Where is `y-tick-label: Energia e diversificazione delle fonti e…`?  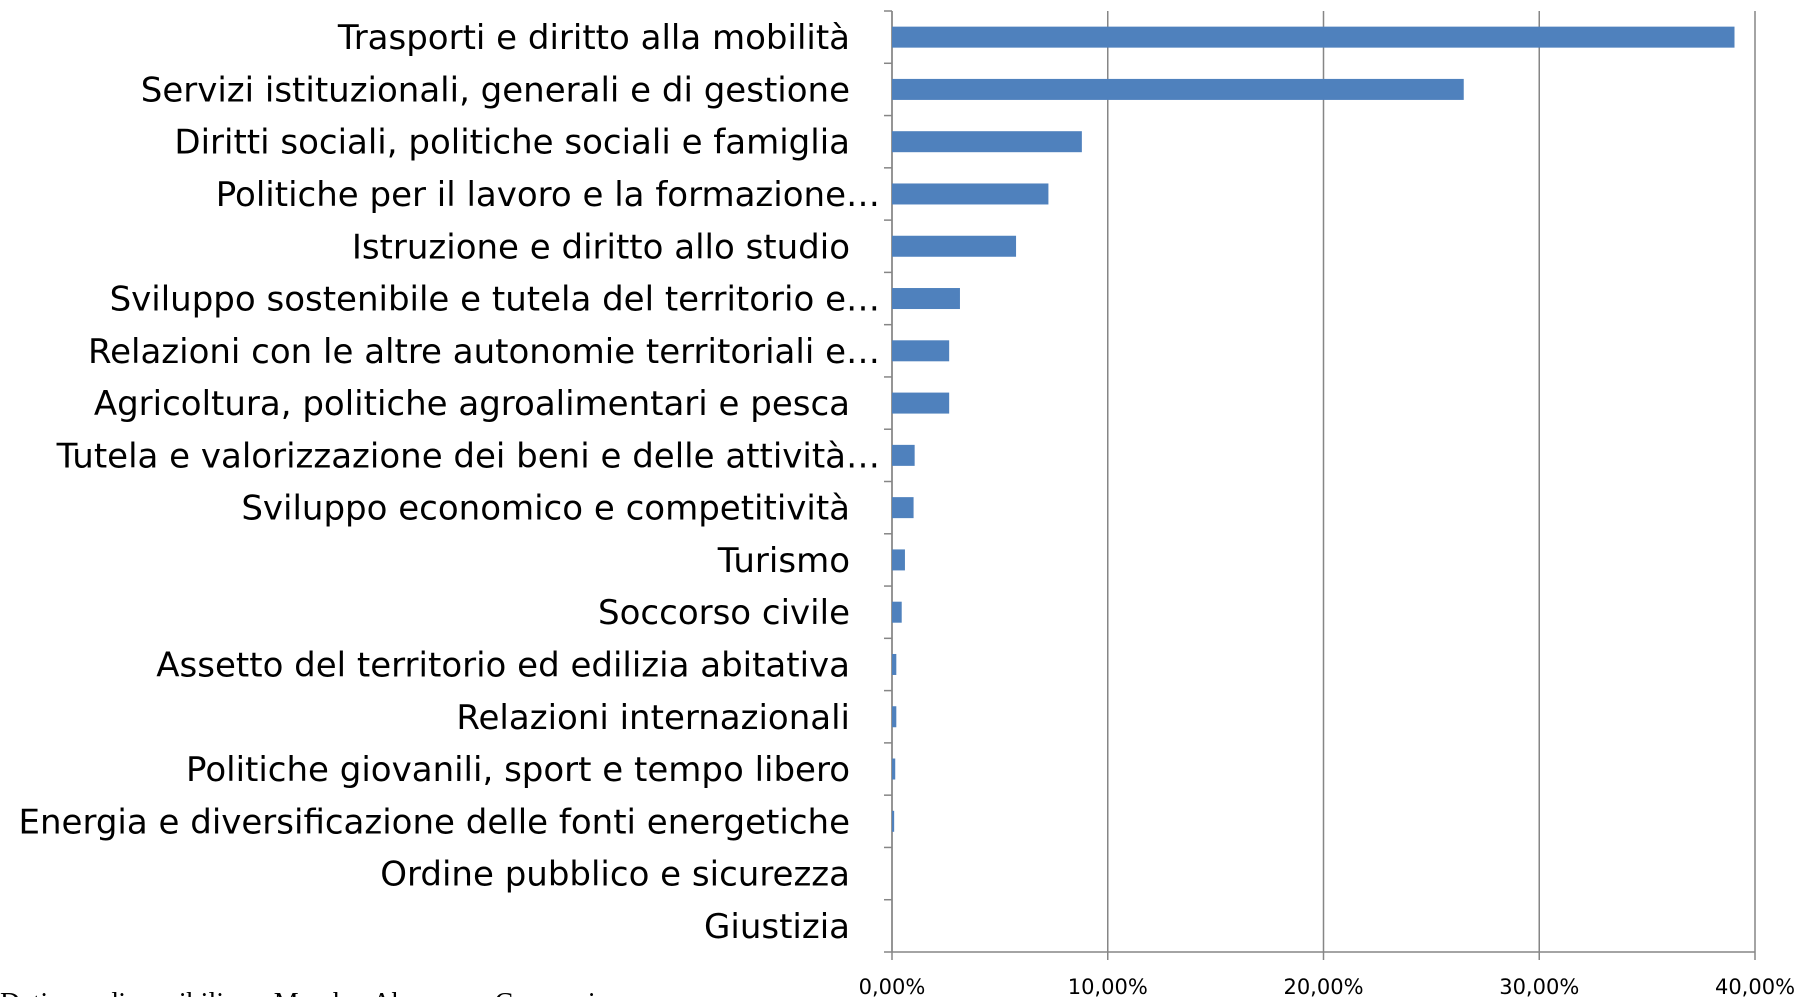 y-tick-label: Energia e diversificazione delle fonti e… is located at coordinates (434, 822).